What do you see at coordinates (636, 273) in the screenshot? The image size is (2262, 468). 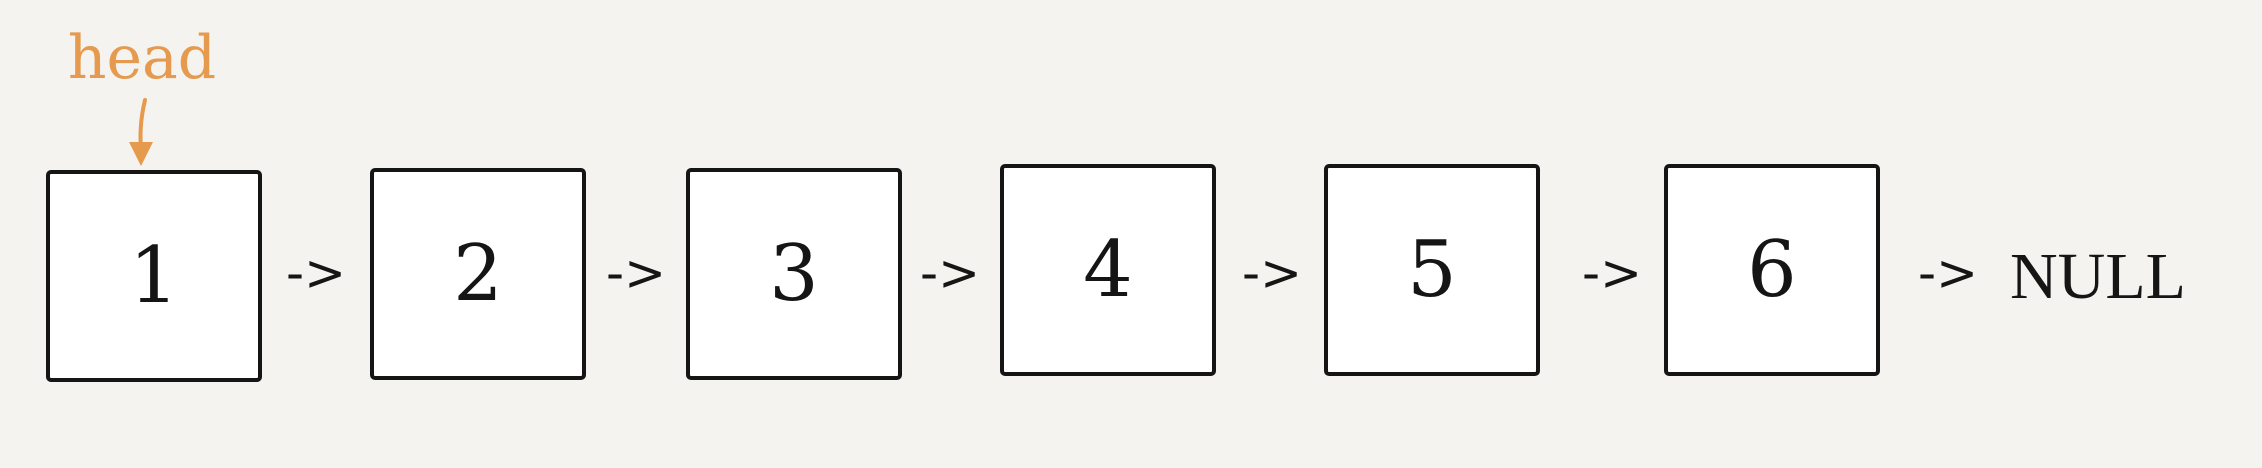 I see `link-arrow-2: ->` at bounding box center [636, 273].